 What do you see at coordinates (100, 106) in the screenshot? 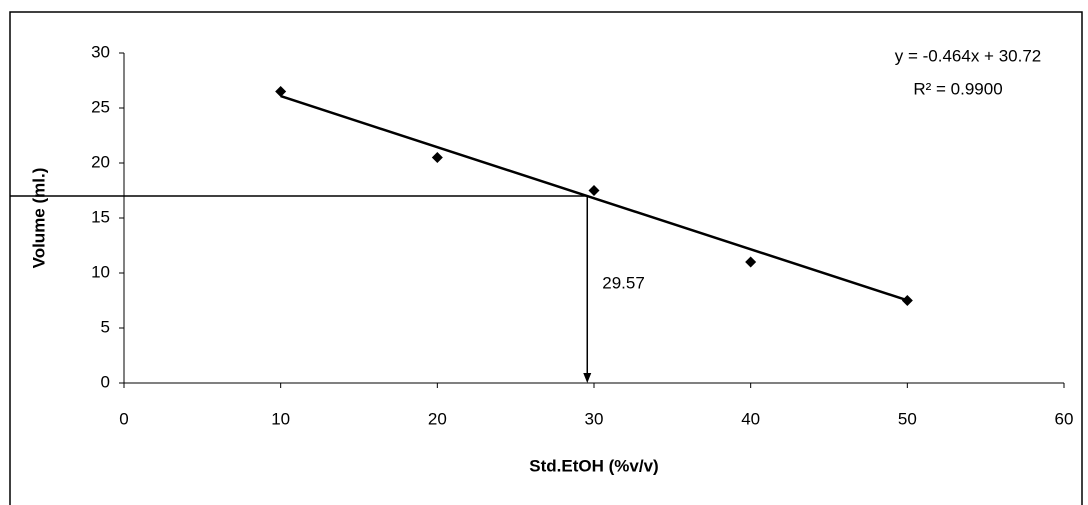
I see `y-tick-label: 25` at bounding box center [100, 106].